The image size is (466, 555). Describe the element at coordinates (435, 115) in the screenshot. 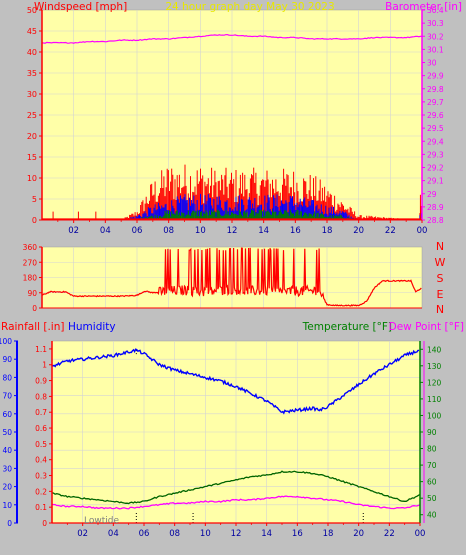

I see `baro-y-tick-label: 29.6` at that location.